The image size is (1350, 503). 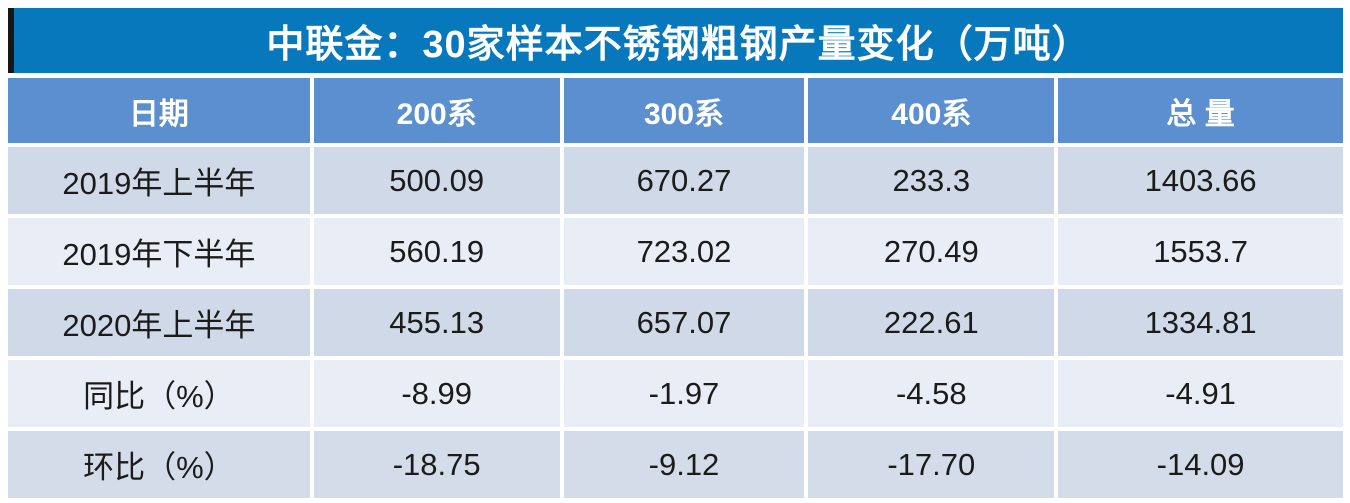 I want to click on data-cell: -4.58, so click(x=931, y=393).